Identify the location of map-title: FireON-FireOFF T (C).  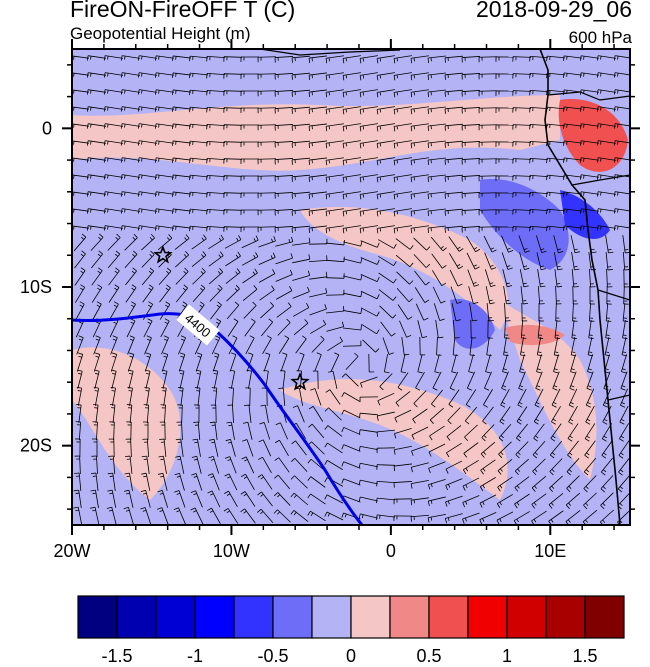
(183, 11).